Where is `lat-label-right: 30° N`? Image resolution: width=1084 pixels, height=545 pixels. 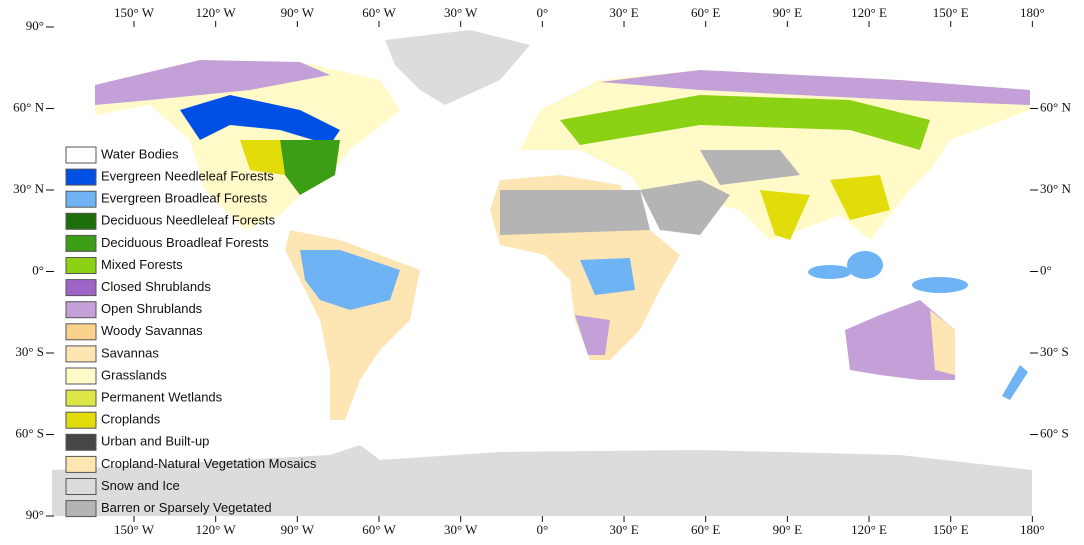 lat-label-right: 30° N is located at coordinates (1055, 188).